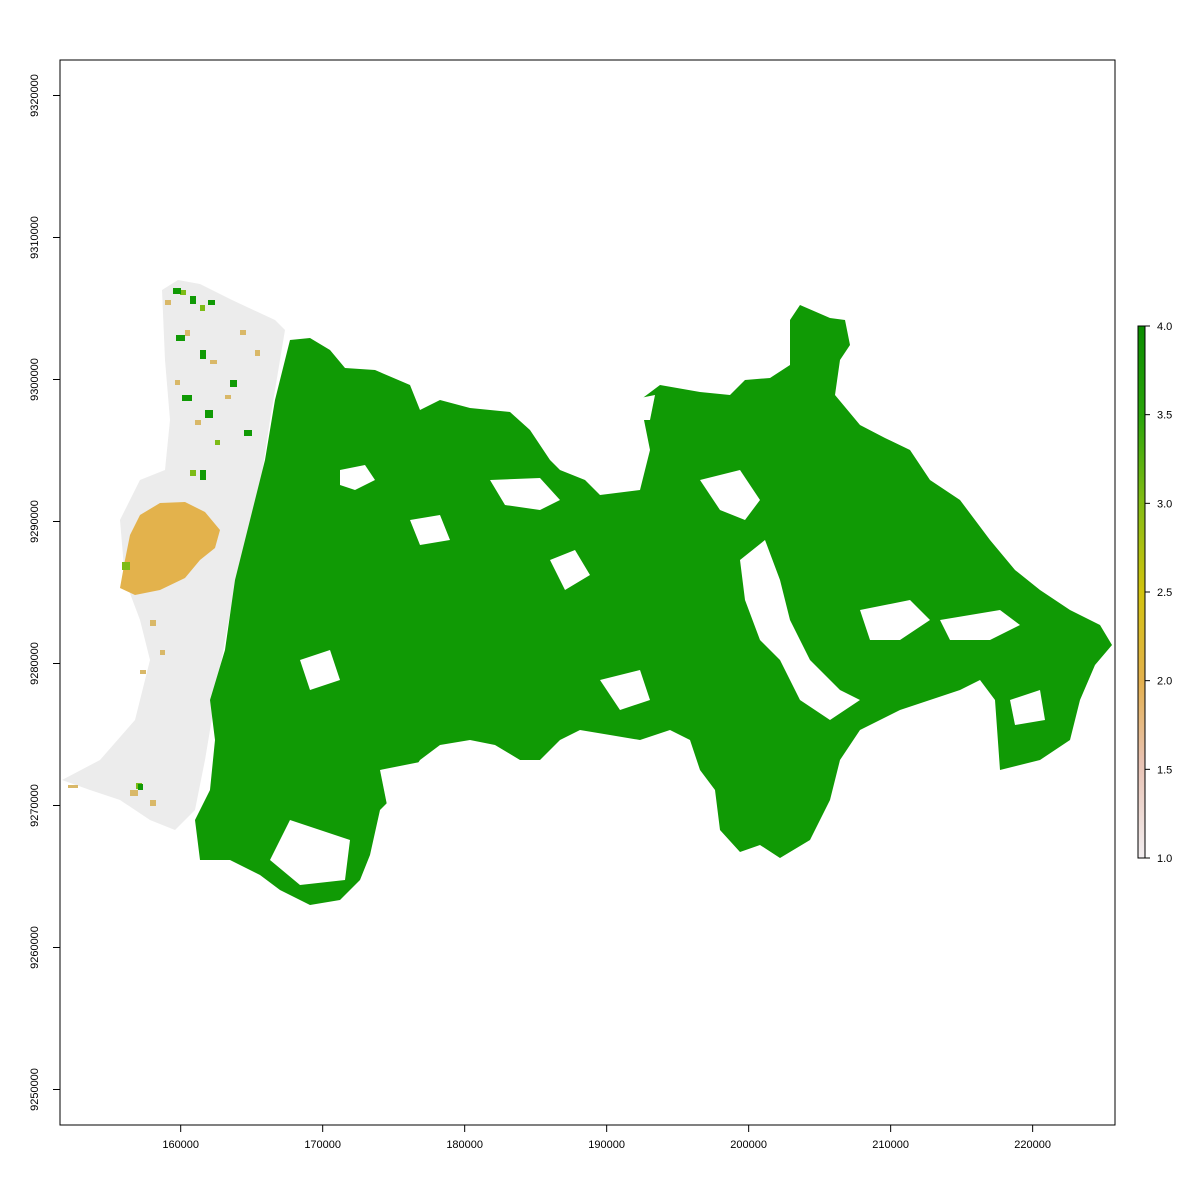 The width and height of the screenshot is (1200, 1200). Describe the element at coordinates (1141, 592) in the screenshot. I see `colorbar` at that location.